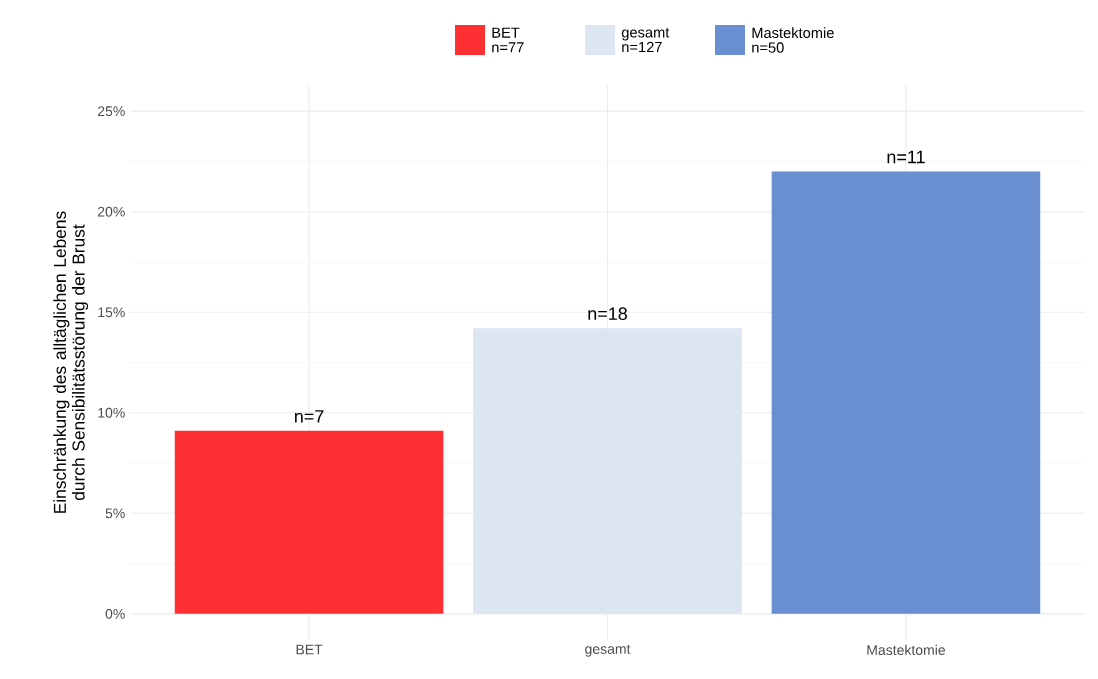 The image size is (1098, 679). Describe the element at coordinates (111, 111) in the screenshot. I see `y-tick-label: 25%` at that location.